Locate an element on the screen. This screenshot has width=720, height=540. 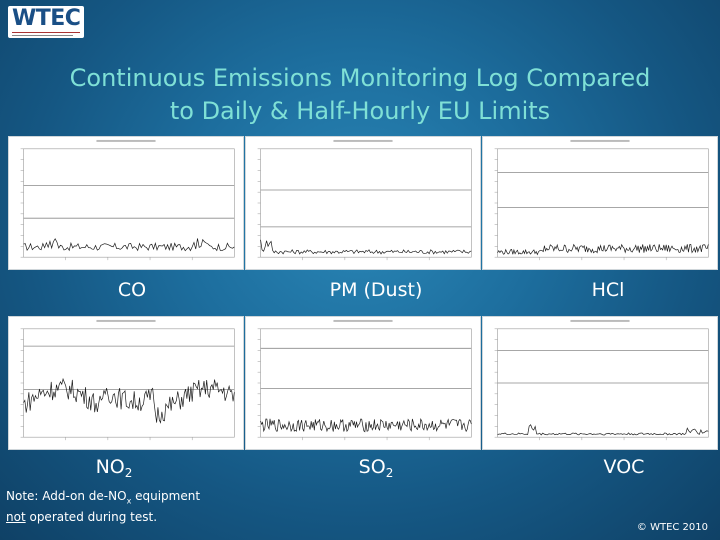
chart-panel-co is located at coordinates (126, 203).